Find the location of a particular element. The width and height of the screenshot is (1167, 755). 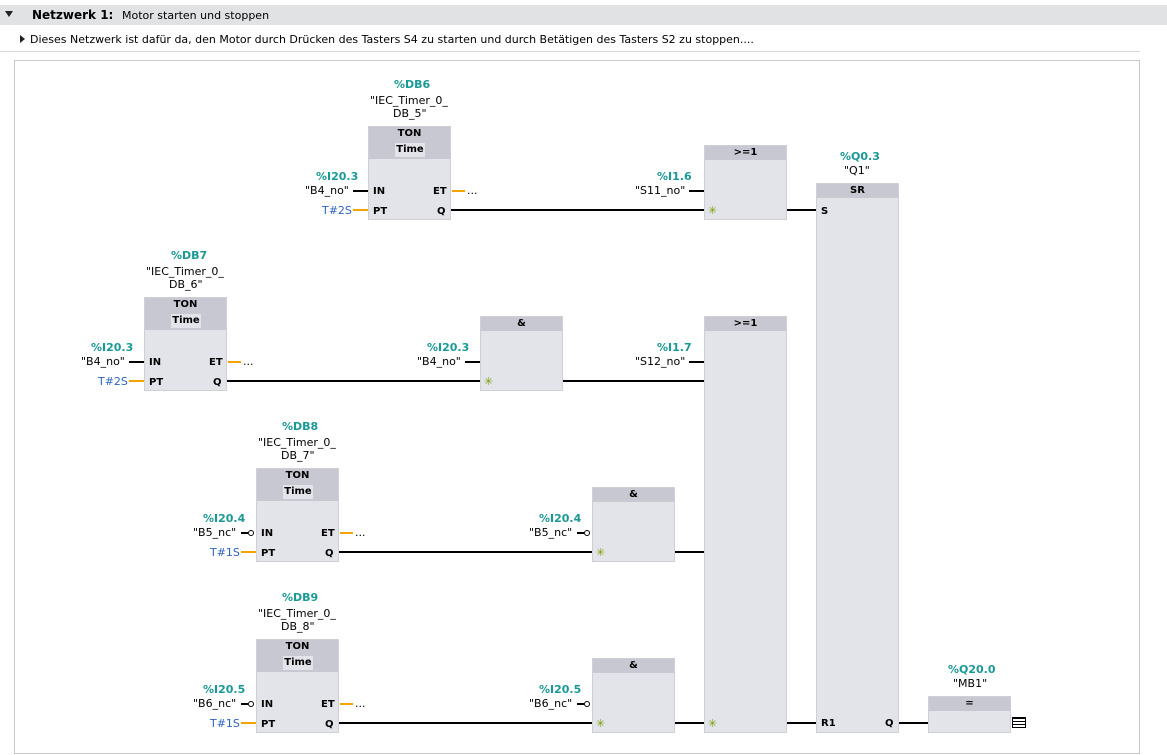

in-operand-address: %I20.5 is located at coordinates (224, 689).